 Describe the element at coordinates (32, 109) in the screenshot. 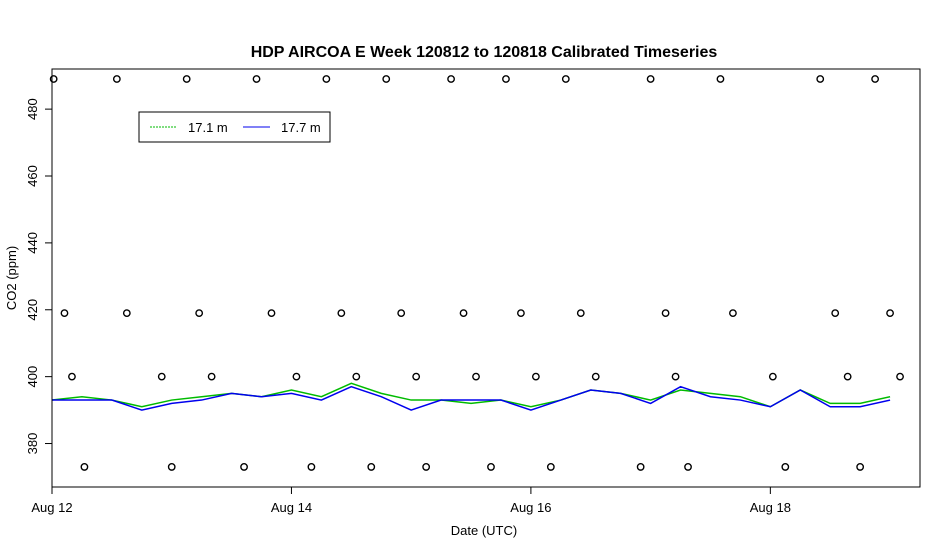

I see `y-tick-label: 480` at that location.